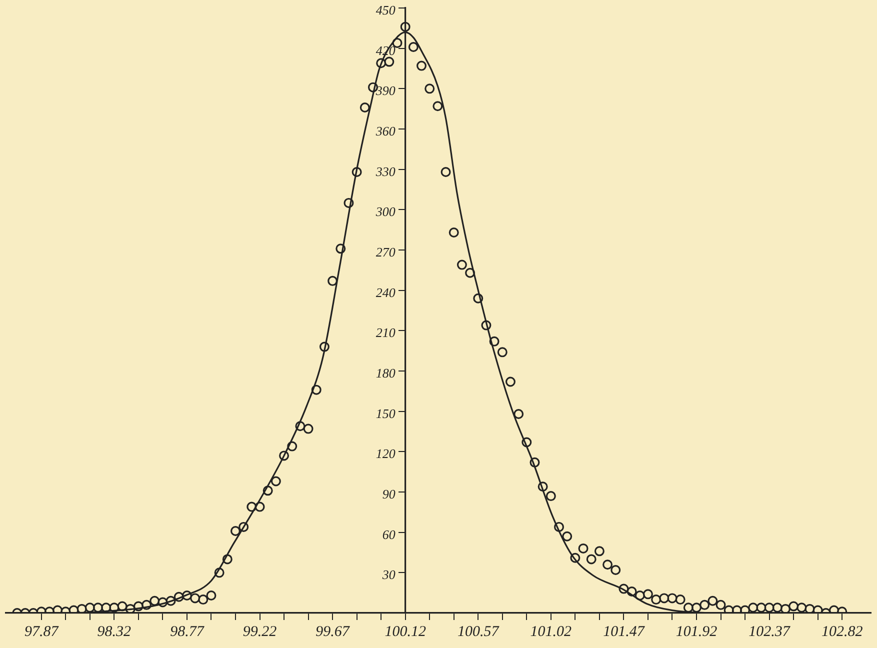  I want to click on y-tick-label: 390, so click(385, 90).